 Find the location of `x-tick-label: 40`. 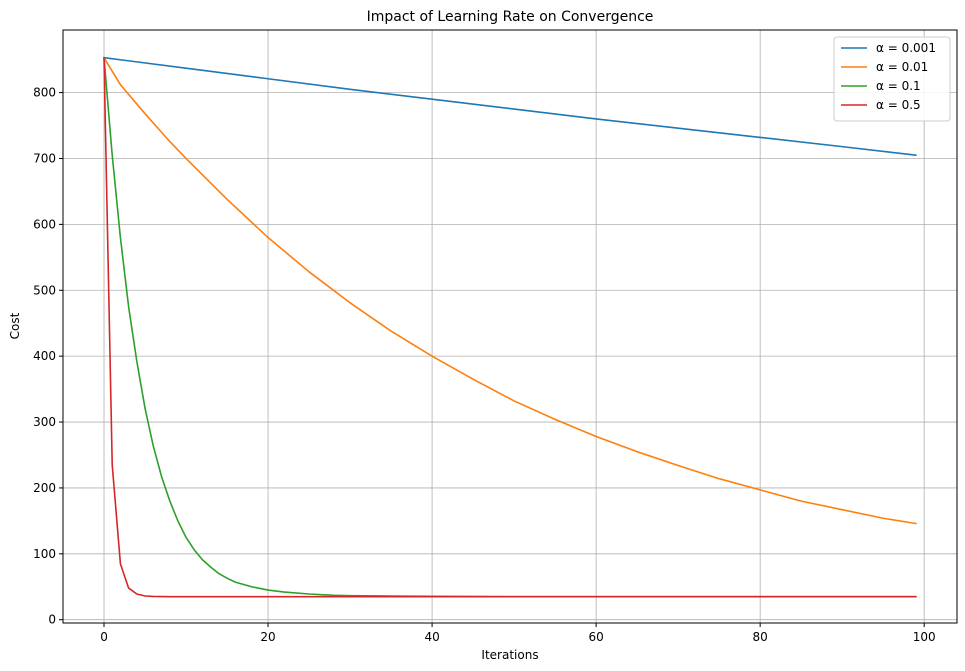

x-tick-label: 40 is located at coordinates (431, 637).